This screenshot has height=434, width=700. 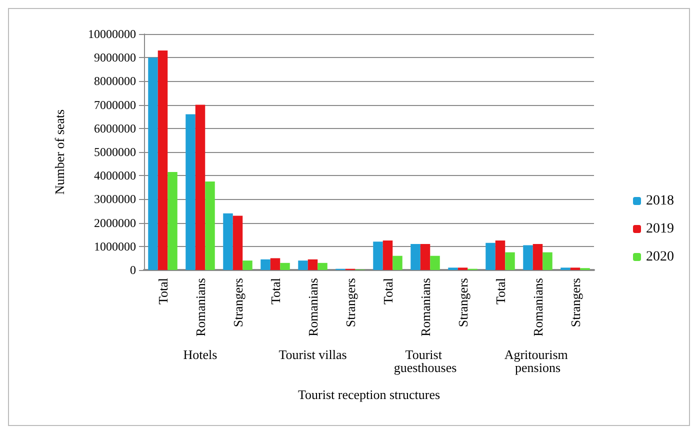 What do you see at coordinates (425, 361) in the screenshot?
I see `text: Tourist guesthouses` at bounding box center [425, 361].